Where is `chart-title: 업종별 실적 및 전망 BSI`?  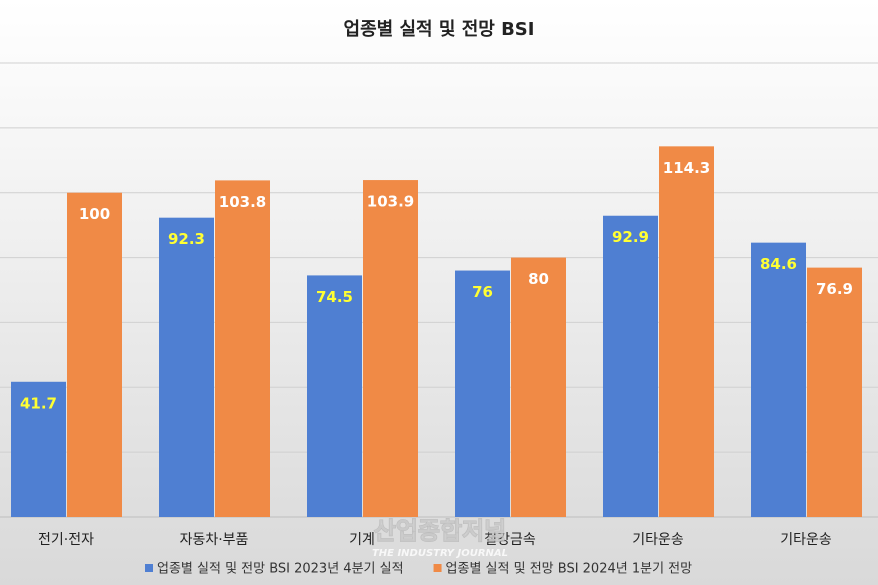 chart-title: 업종별 실적 및 전망 BSI is located at coordinates (439, 29).